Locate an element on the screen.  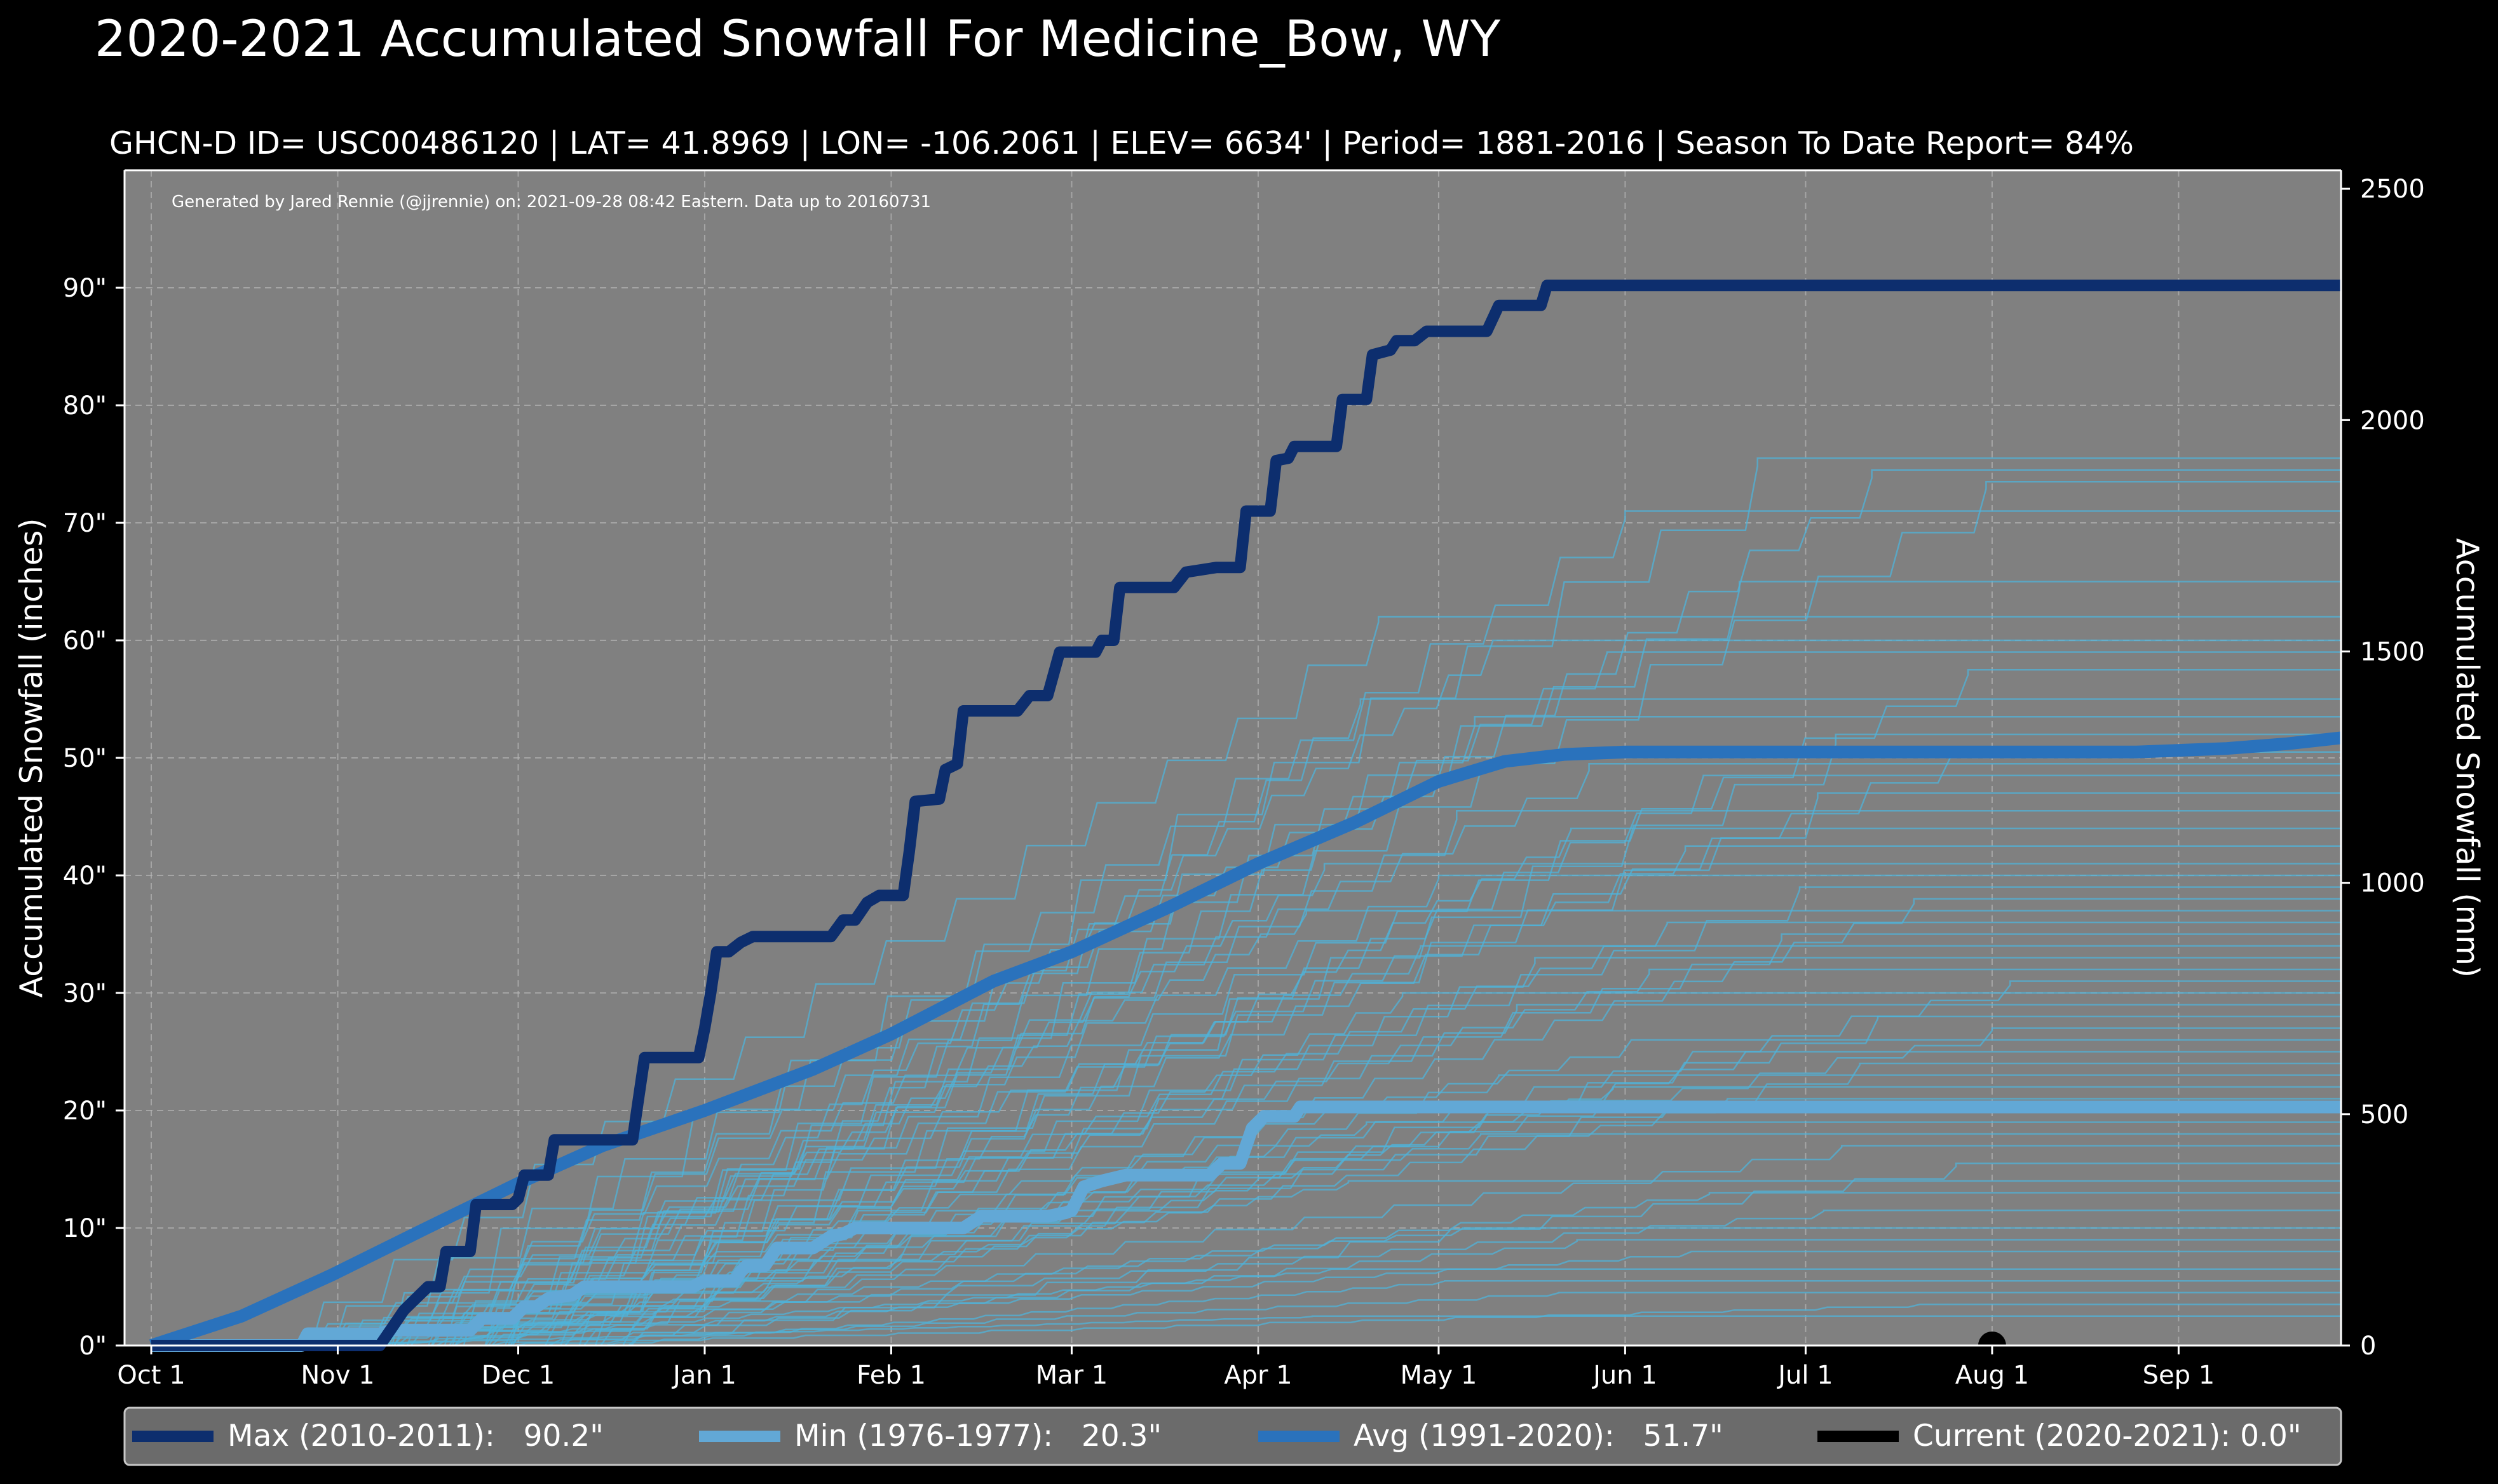
legend-item: Avg (1991-2020): 51.7" is located at coordinates (1490, 1436).